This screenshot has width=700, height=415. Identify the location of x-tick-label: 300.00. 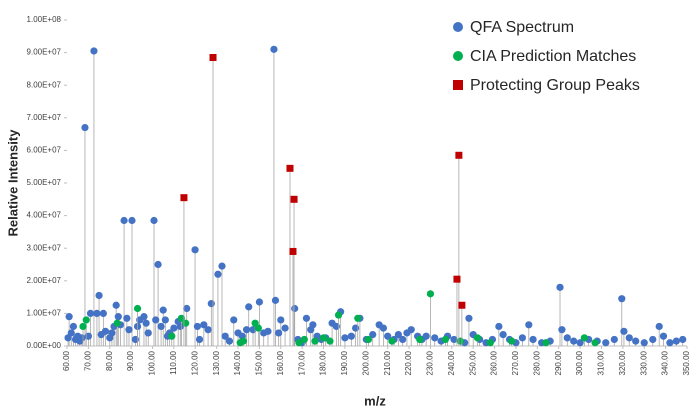
(579, 362).